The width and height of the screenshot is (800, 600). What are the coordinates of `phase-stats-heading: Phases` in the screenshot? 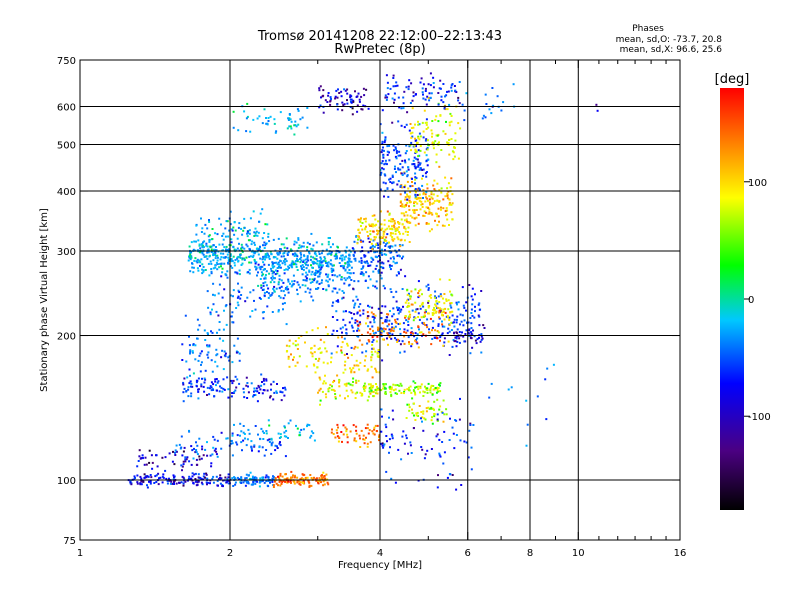 It's located at (648, 29).